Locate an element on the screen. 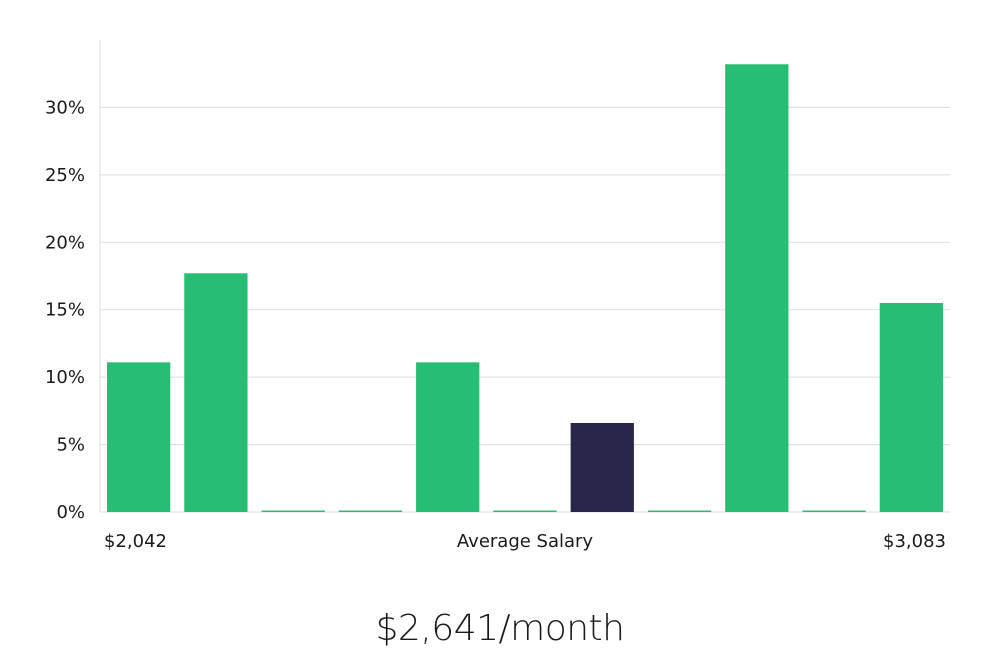 Image resolution: width=1000 pixels, height=660 pixels. y-tick-label: 25% is located at coordinates (65, 175).